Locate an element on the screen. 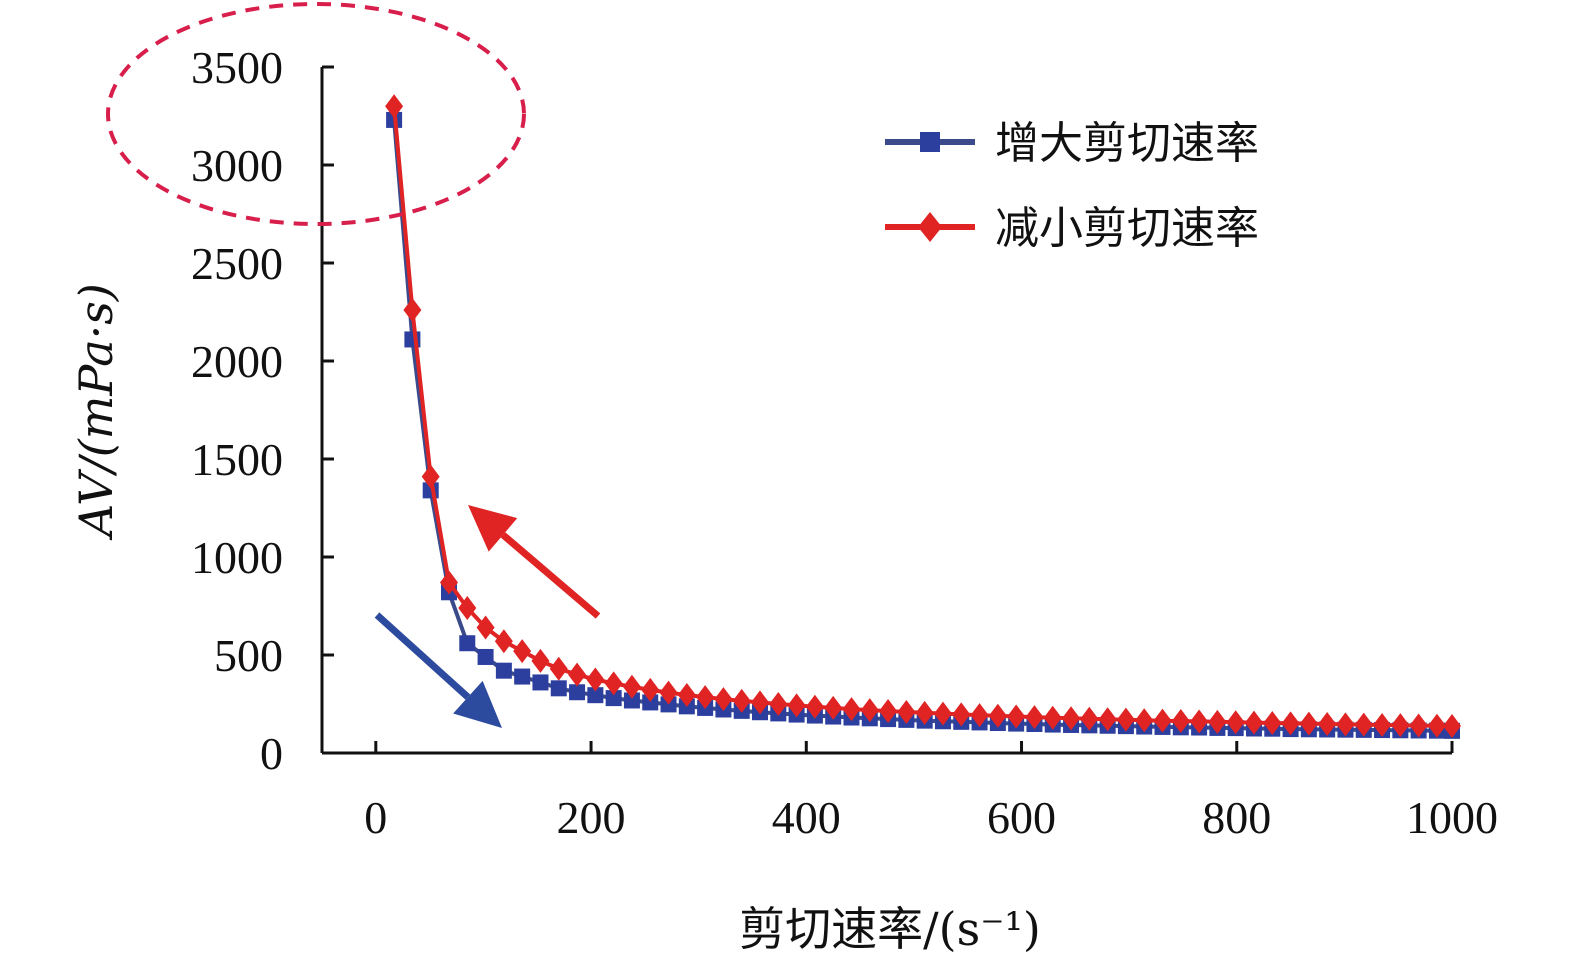 This screenshot has height=966, width=1575. legend-marker-diamond is located at coordinates (930, 227).